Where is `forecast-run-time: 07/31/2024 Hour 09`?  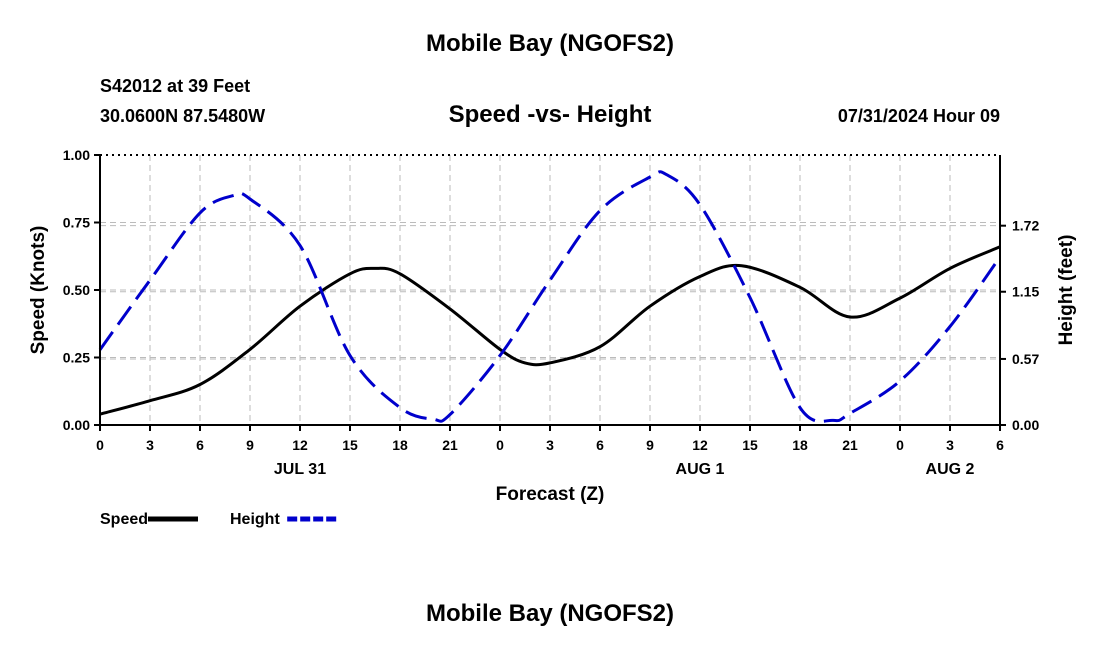 forecast-run-time: 07/31/2024 Hour 09 is located at coordinates (918, 116).